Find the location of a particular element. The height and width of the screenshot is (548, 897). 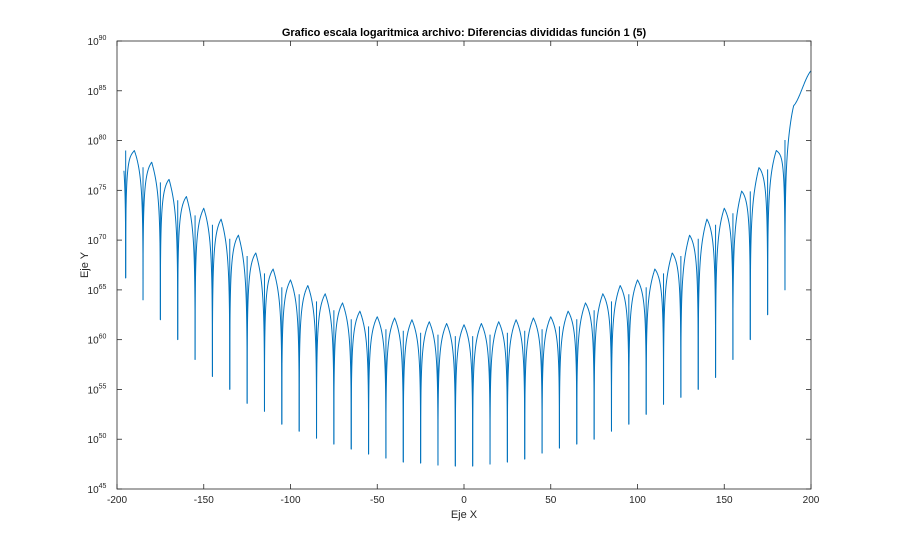

x-axis-label: Eje X is located at coordinates (464, 515).